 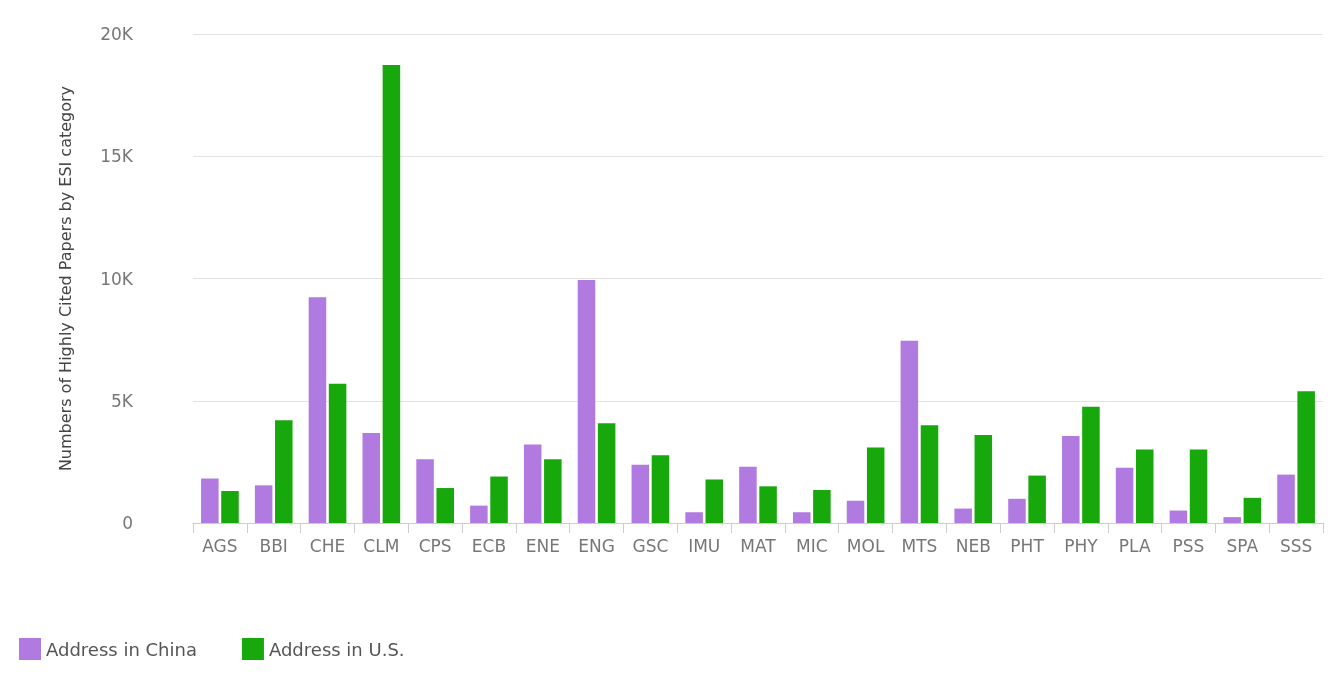 I want to click on x-tick-label: SPA, so click(x=1242, y=545).